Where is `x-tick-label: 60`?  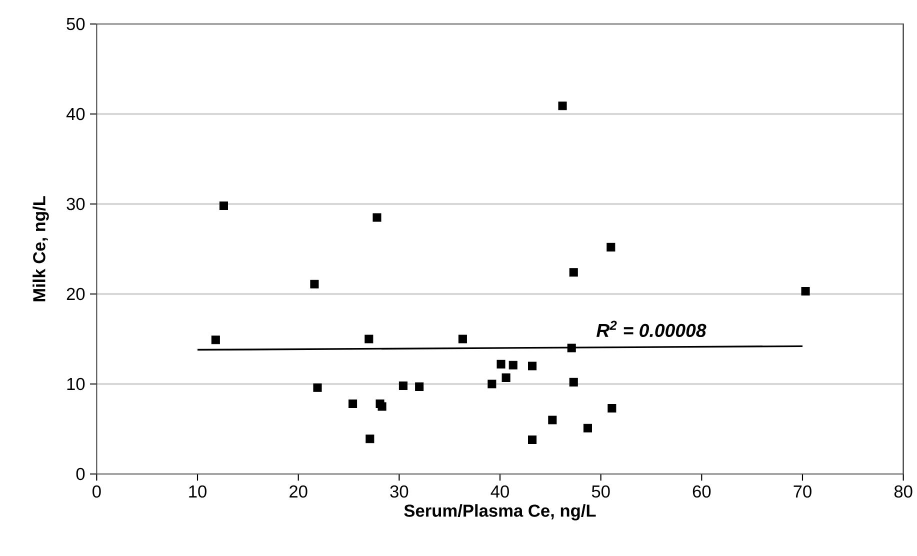
x-tick-label: 60 is located at coordinates (701, 491).